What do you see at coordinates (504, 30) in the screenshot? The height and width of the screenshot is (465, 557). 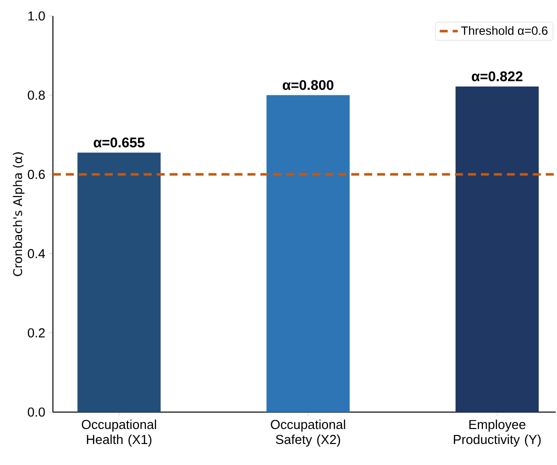 I see `legend-label: Threshold α=0.6` at bounding box center [504, 30].